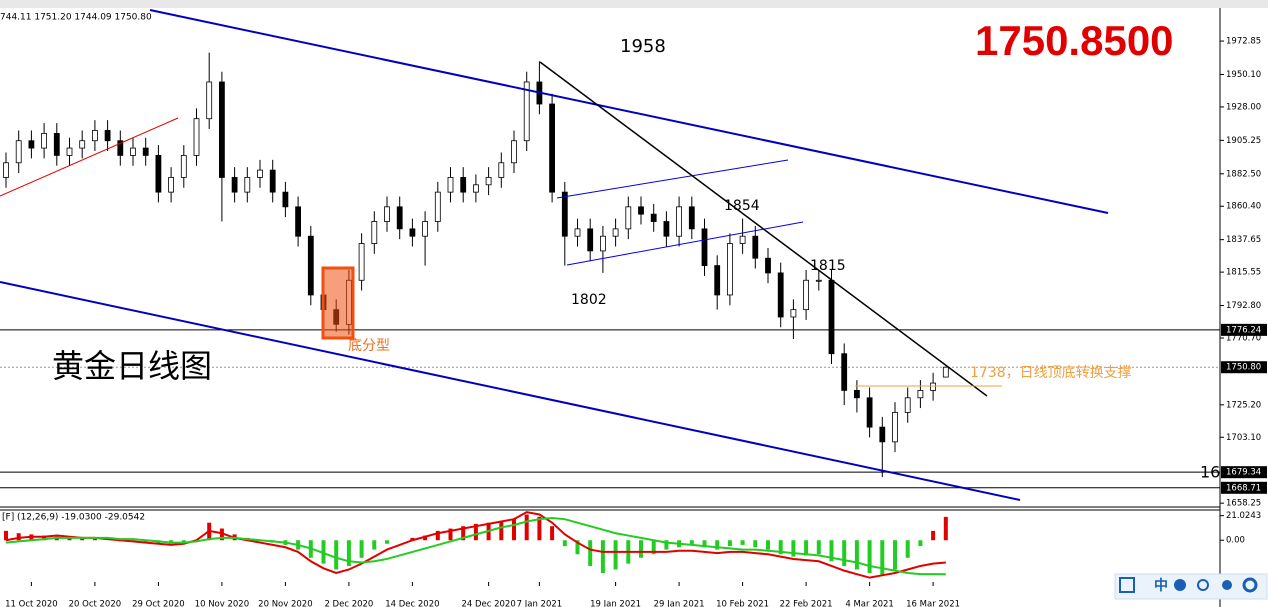 This screenshot has height=607, width=1268. What do you see at coordinates (1243, 174) in the screenshot?
I see `y-tick-label: 1882.50` at bounding box center [1243, 174].